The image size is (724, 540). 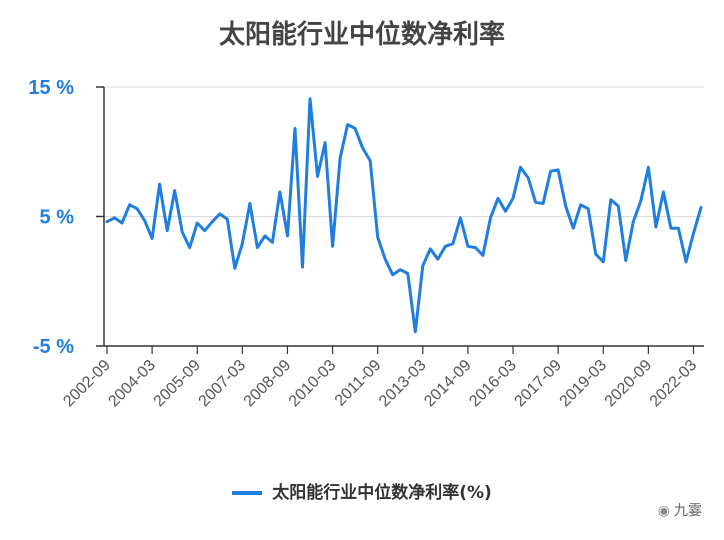 What do you see at coordinates (87, 384) in the screenshot?
I see `x-tick-label: 2002-09` at bounding box center [87, 384].